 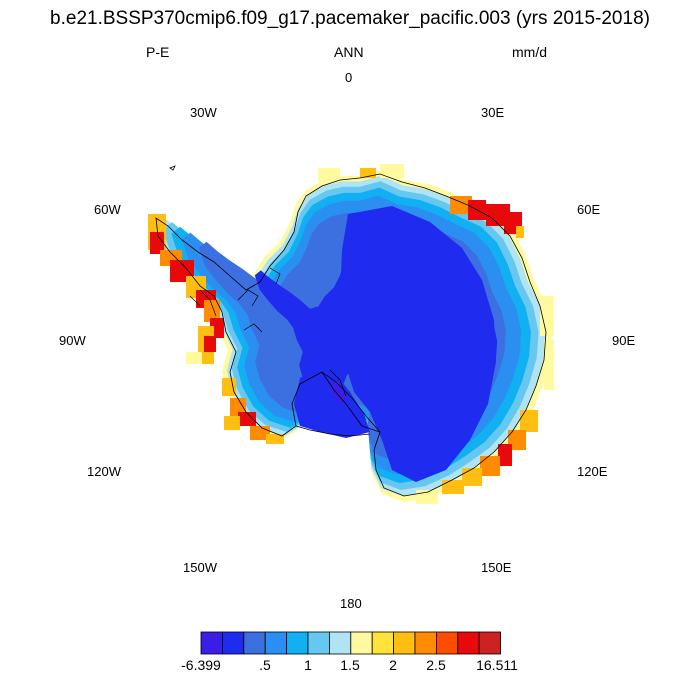 What do you see at coordinates (529, 52) in the screenshot?
I see `units-label: mm/d` at bounding box center [529, 52].